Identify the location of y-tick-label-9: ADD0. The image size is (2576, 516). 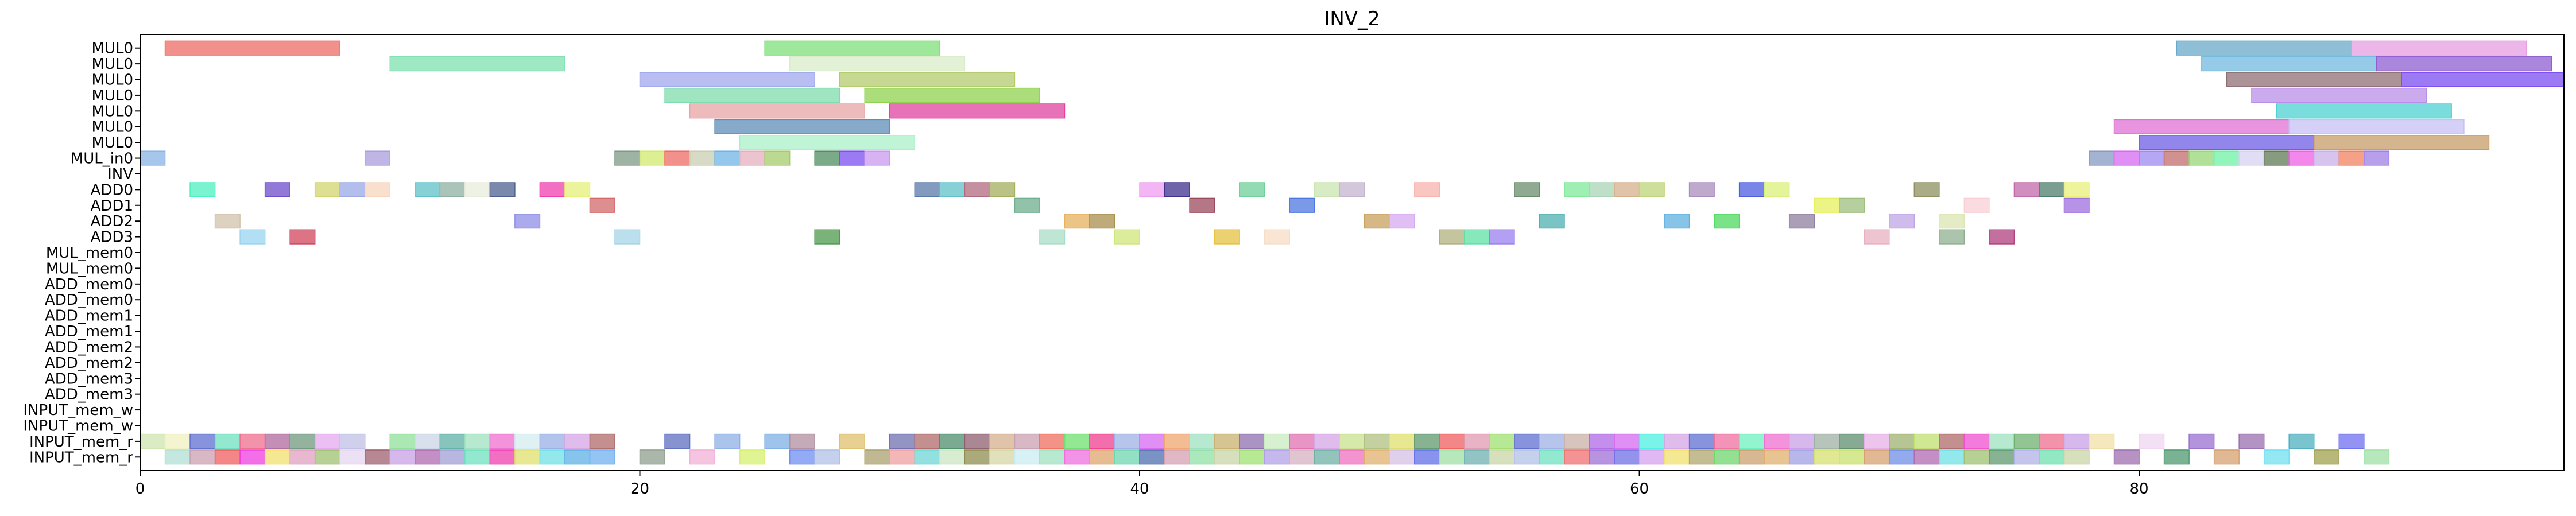
(112, 190).